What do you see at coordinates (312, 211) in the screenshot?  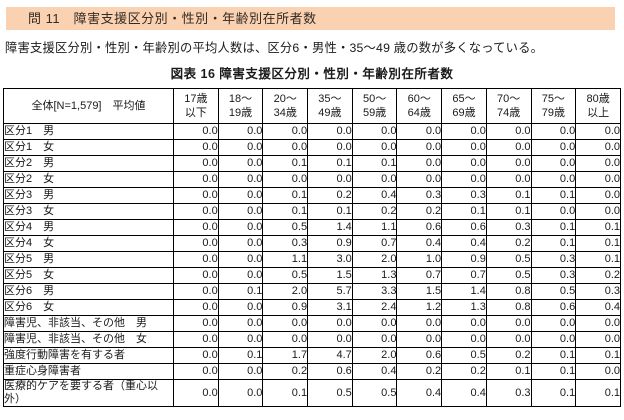 I see `table-row: 区分3 女 0.0 0.0 0.1 0.1 0.2 0.2 0.1 0.1 0.0 0.0` at bounding box center [312, 211].